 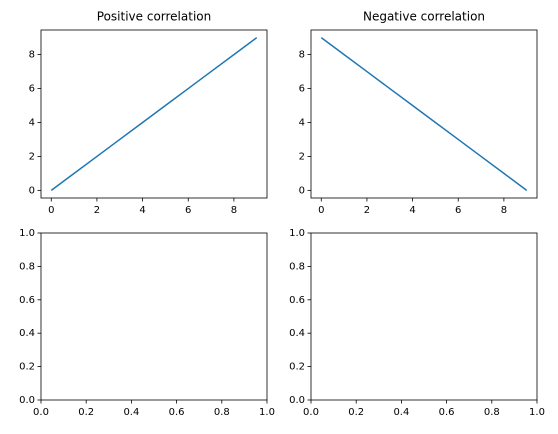 I want to click on chart-title: Negative correlation, so click(x=424, y=17).